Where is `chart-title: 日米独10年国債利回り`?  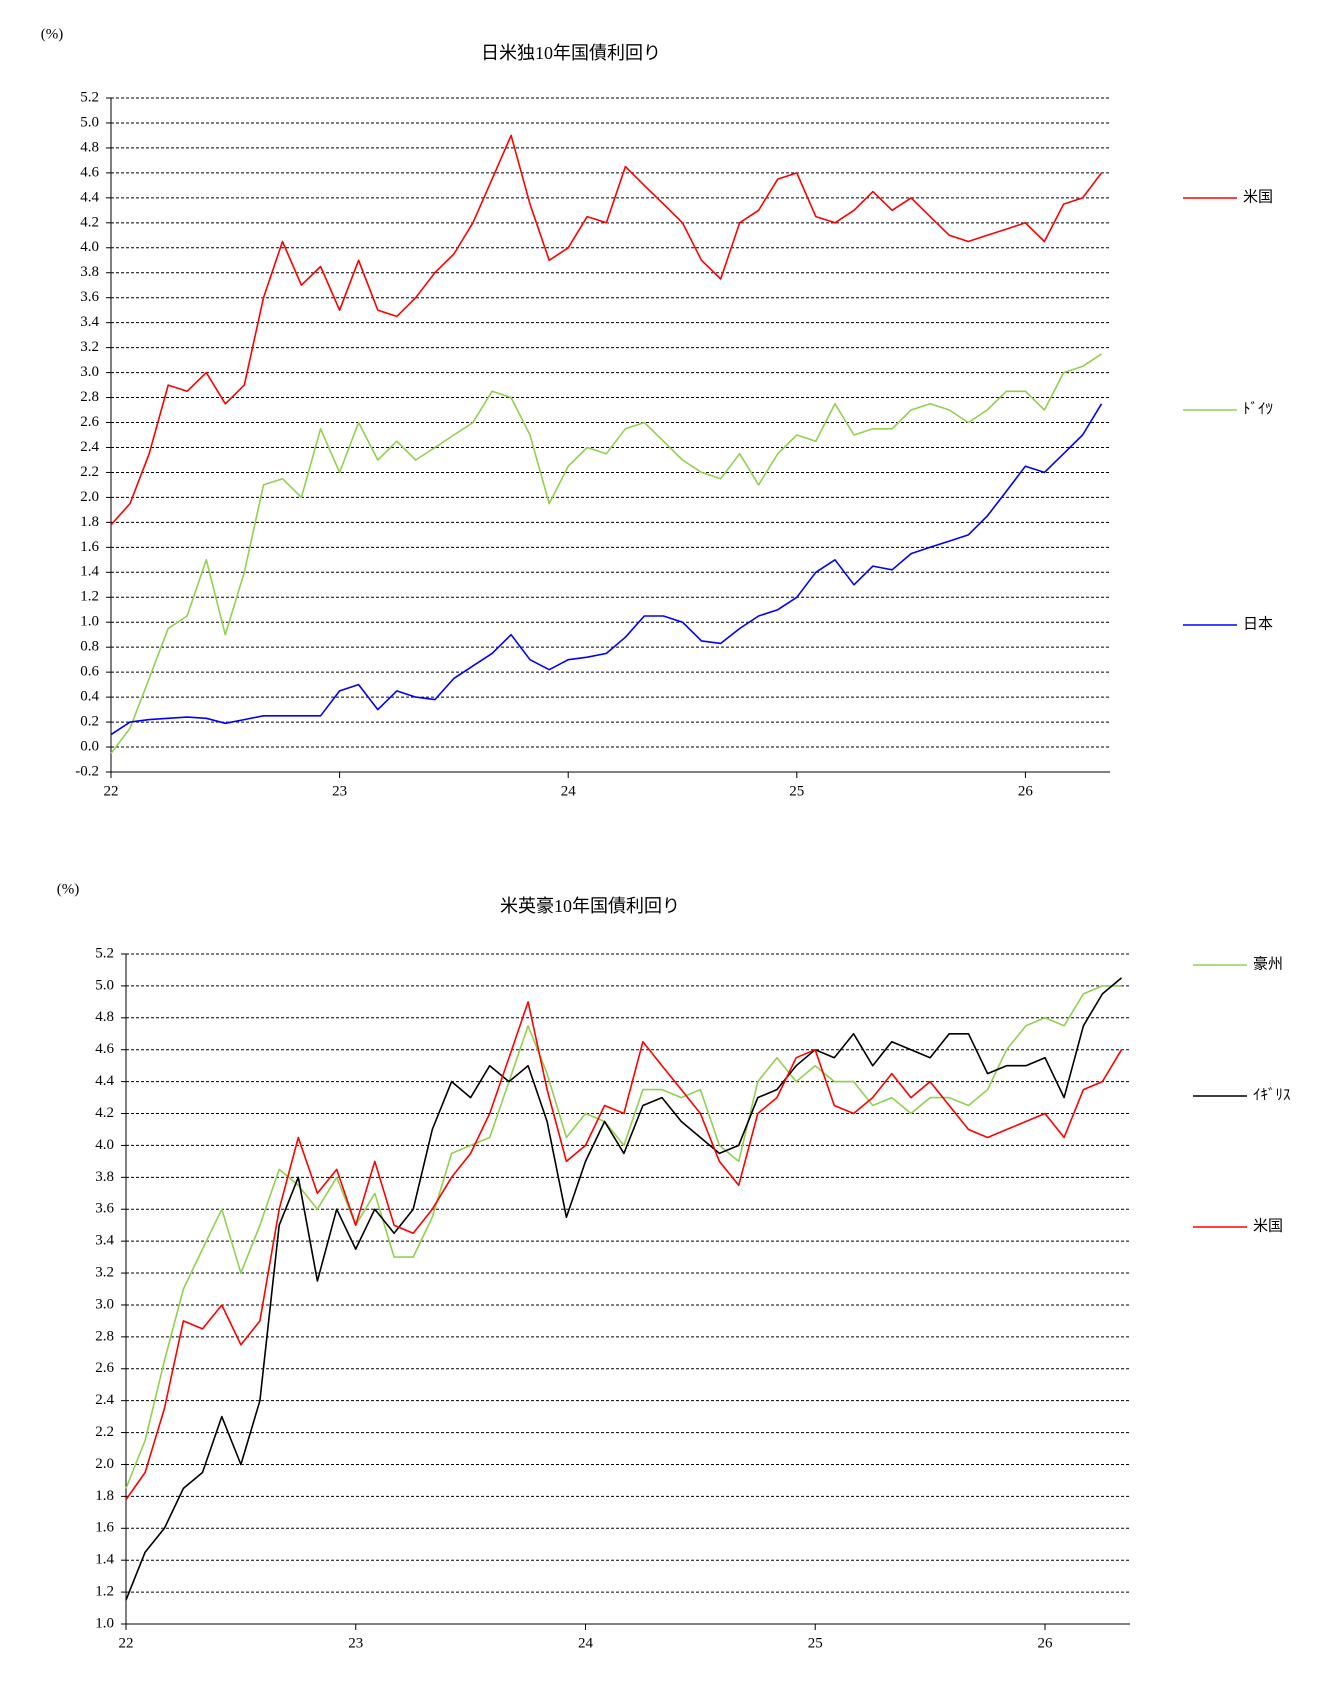
chart-title: 日米独10年国債利回り is located at coordinates (571, 53).